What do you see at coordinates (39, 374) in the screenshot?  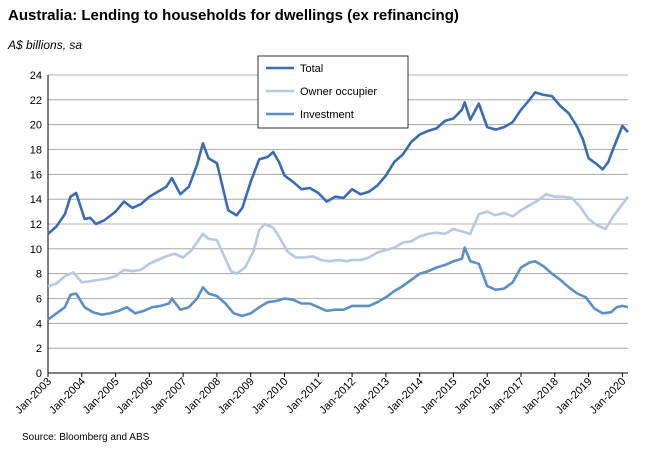 I see `y-tick-label: 0` at bounding box center [39, 374].